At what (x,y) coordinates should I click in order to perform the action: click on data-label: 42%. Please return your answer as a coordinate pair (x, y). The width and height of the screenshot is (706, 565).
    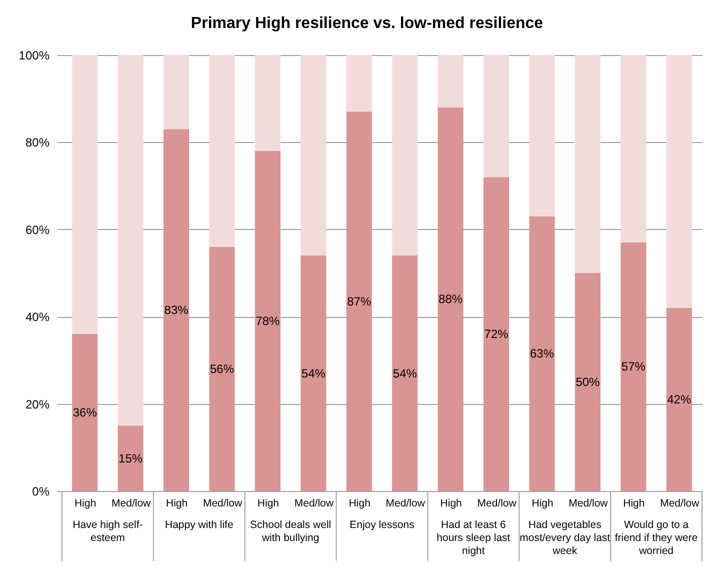
    Looking at the image, I should click on (679, 399).